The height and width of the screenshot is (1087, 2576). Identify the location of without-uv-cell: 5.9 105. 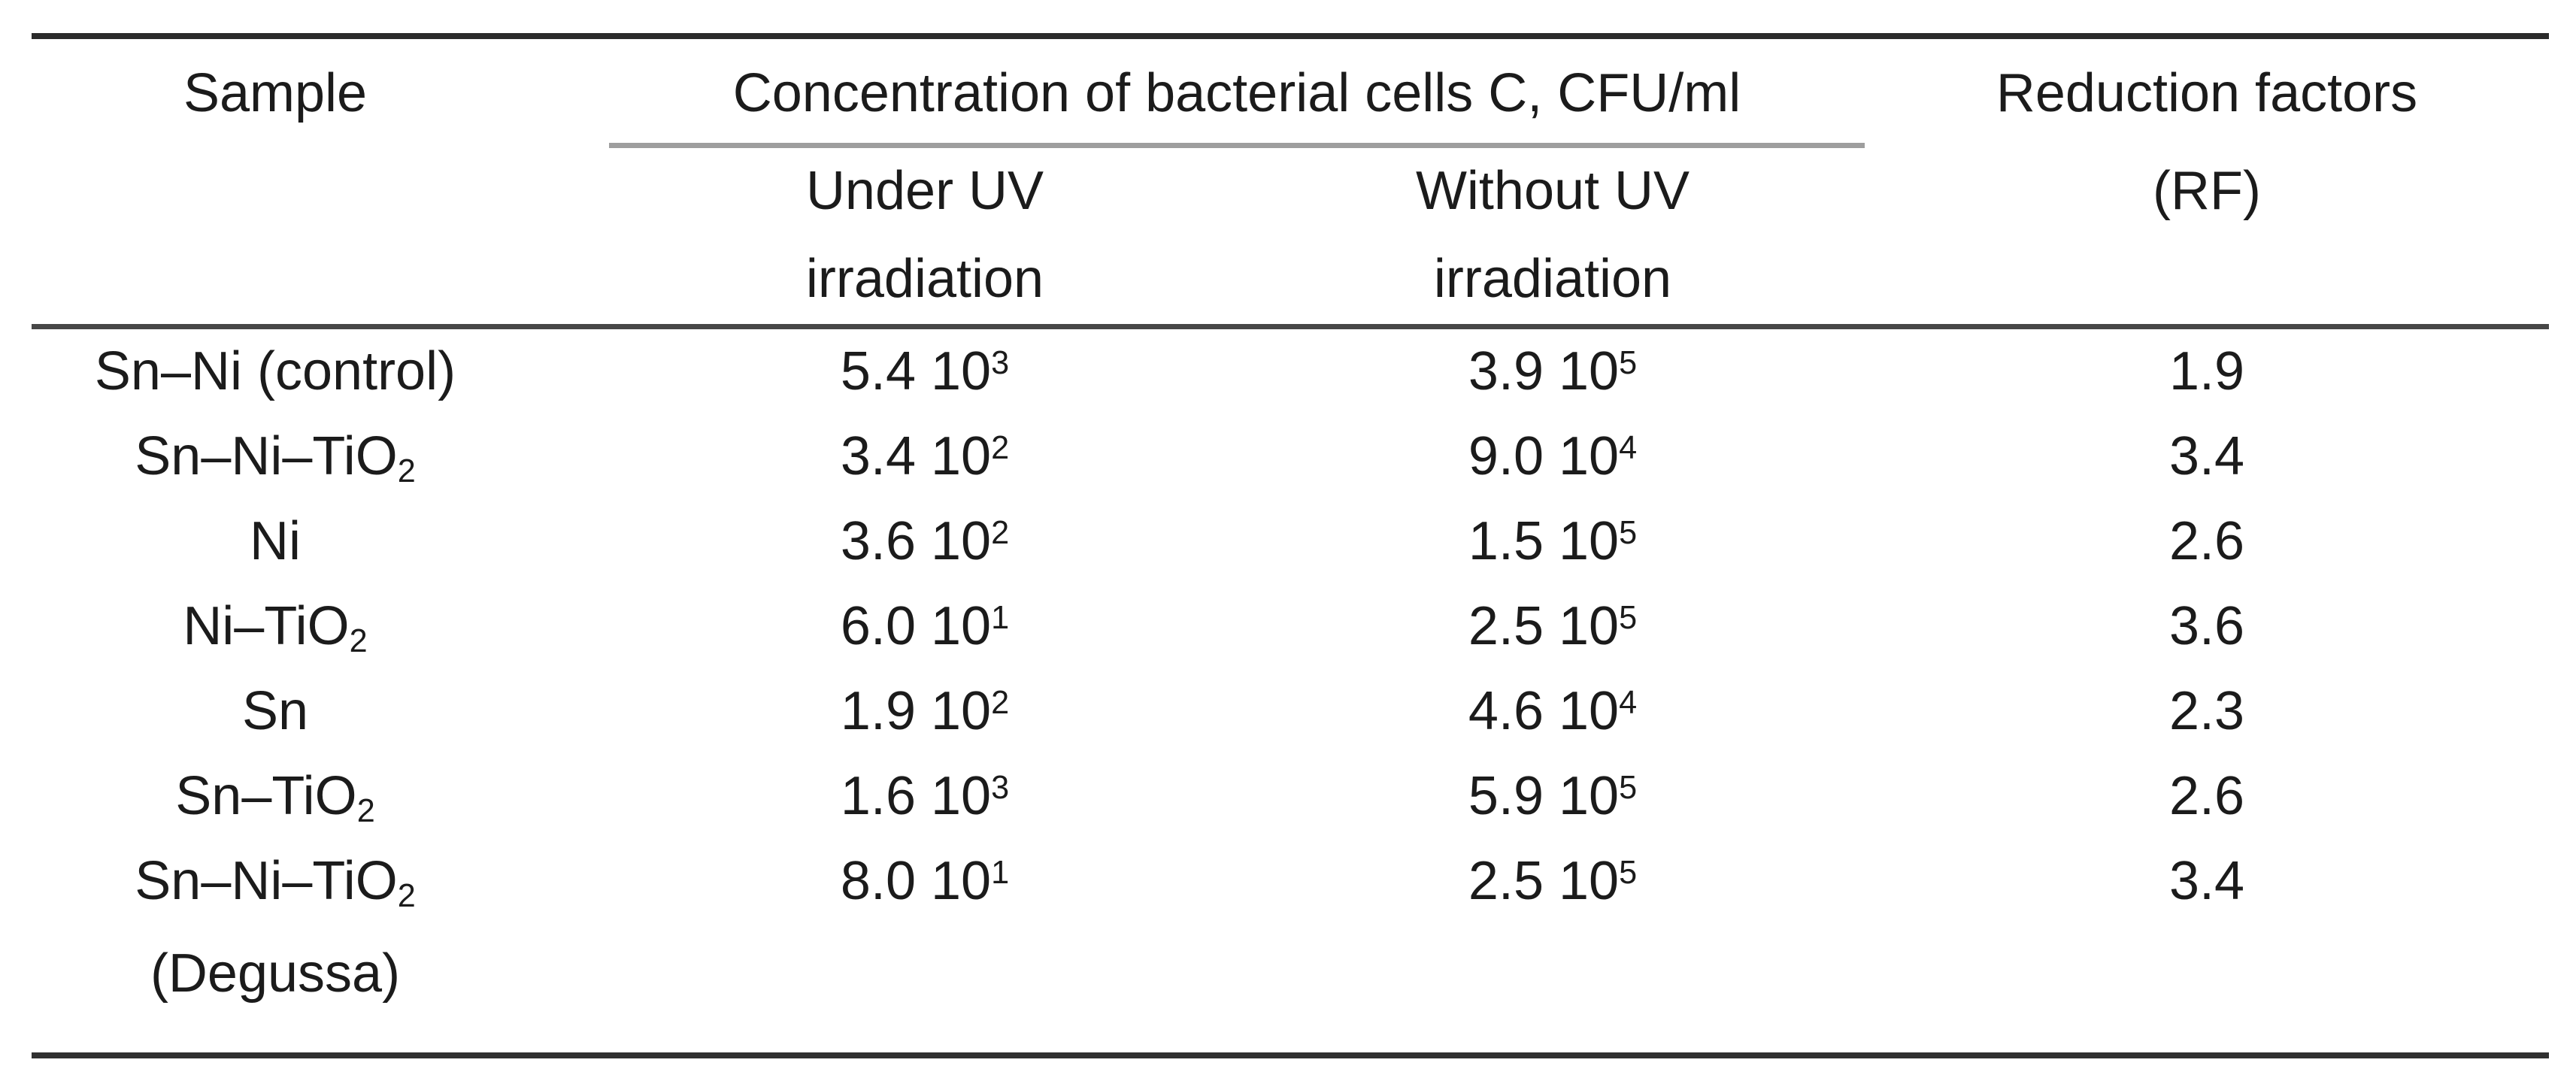
(1553, 796).